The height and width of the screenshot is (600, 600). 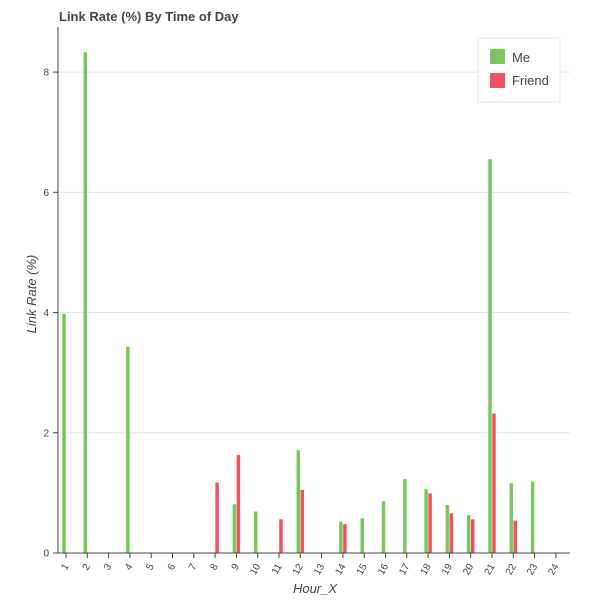 I want to click on x-axis-title: Hour_X, so click(x=315, y=588).